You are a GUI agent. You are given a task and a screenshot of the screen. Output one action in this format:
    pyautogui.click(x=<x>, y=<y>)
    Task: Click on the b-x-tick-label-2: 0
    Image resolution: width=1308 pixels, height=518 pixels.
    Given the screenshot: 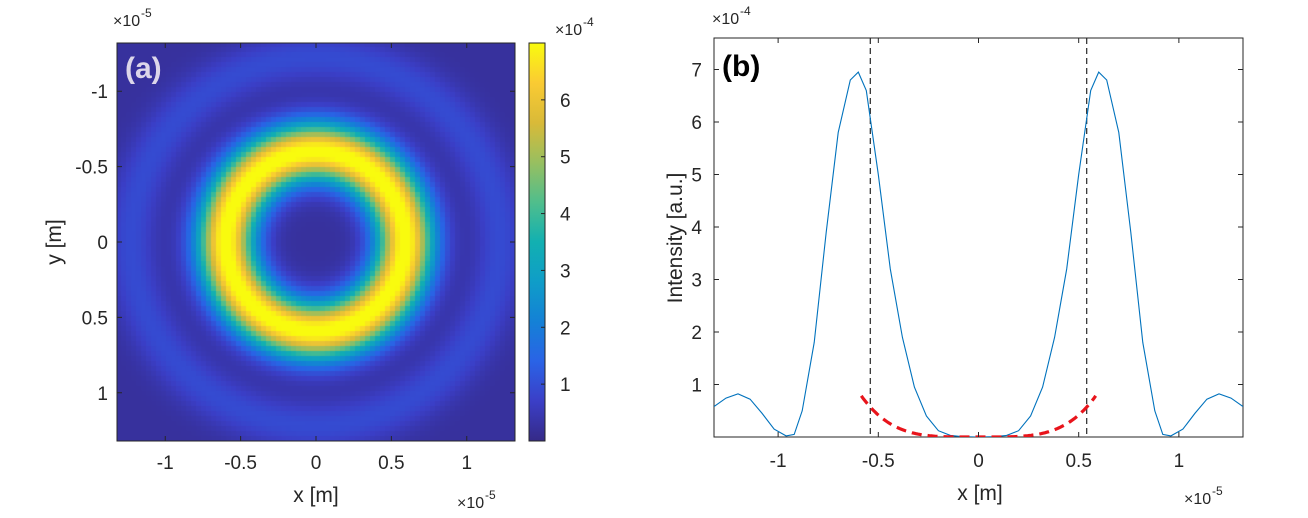 What is the action you would take?
    pyautogui.click(x=978, y=461)
    